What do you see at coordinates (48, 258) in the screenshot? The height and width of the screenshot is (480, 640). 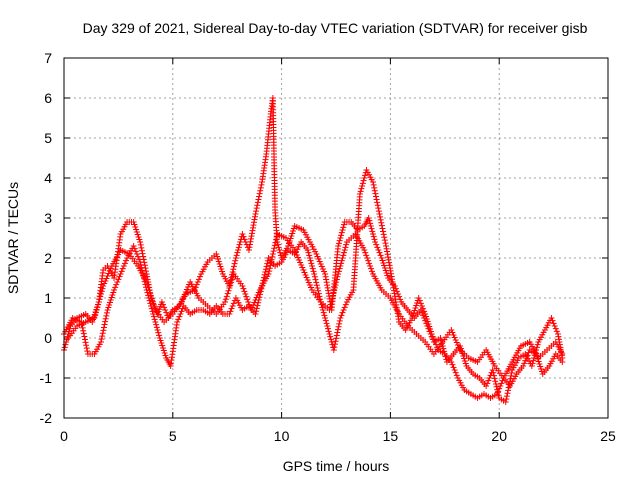 I see `y-tick-label: 2` at bounding box center [48, 258].